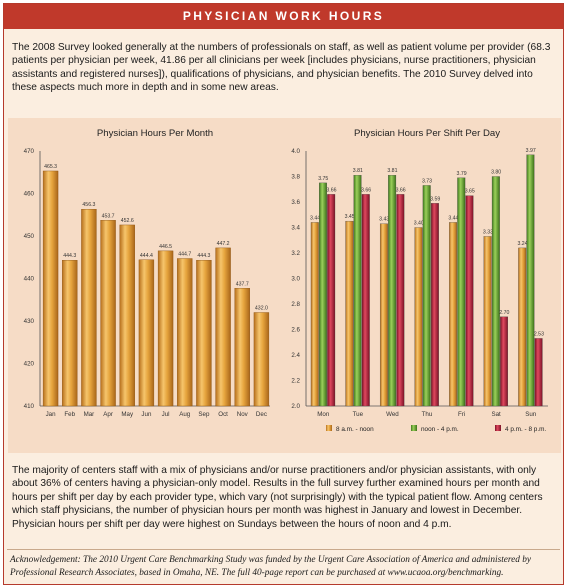 This screenshot has width=567, height=588. Describe the element at coordinates (242, 284) in the screenshot. I see `chart1-bar-label: 437.7` at that location.